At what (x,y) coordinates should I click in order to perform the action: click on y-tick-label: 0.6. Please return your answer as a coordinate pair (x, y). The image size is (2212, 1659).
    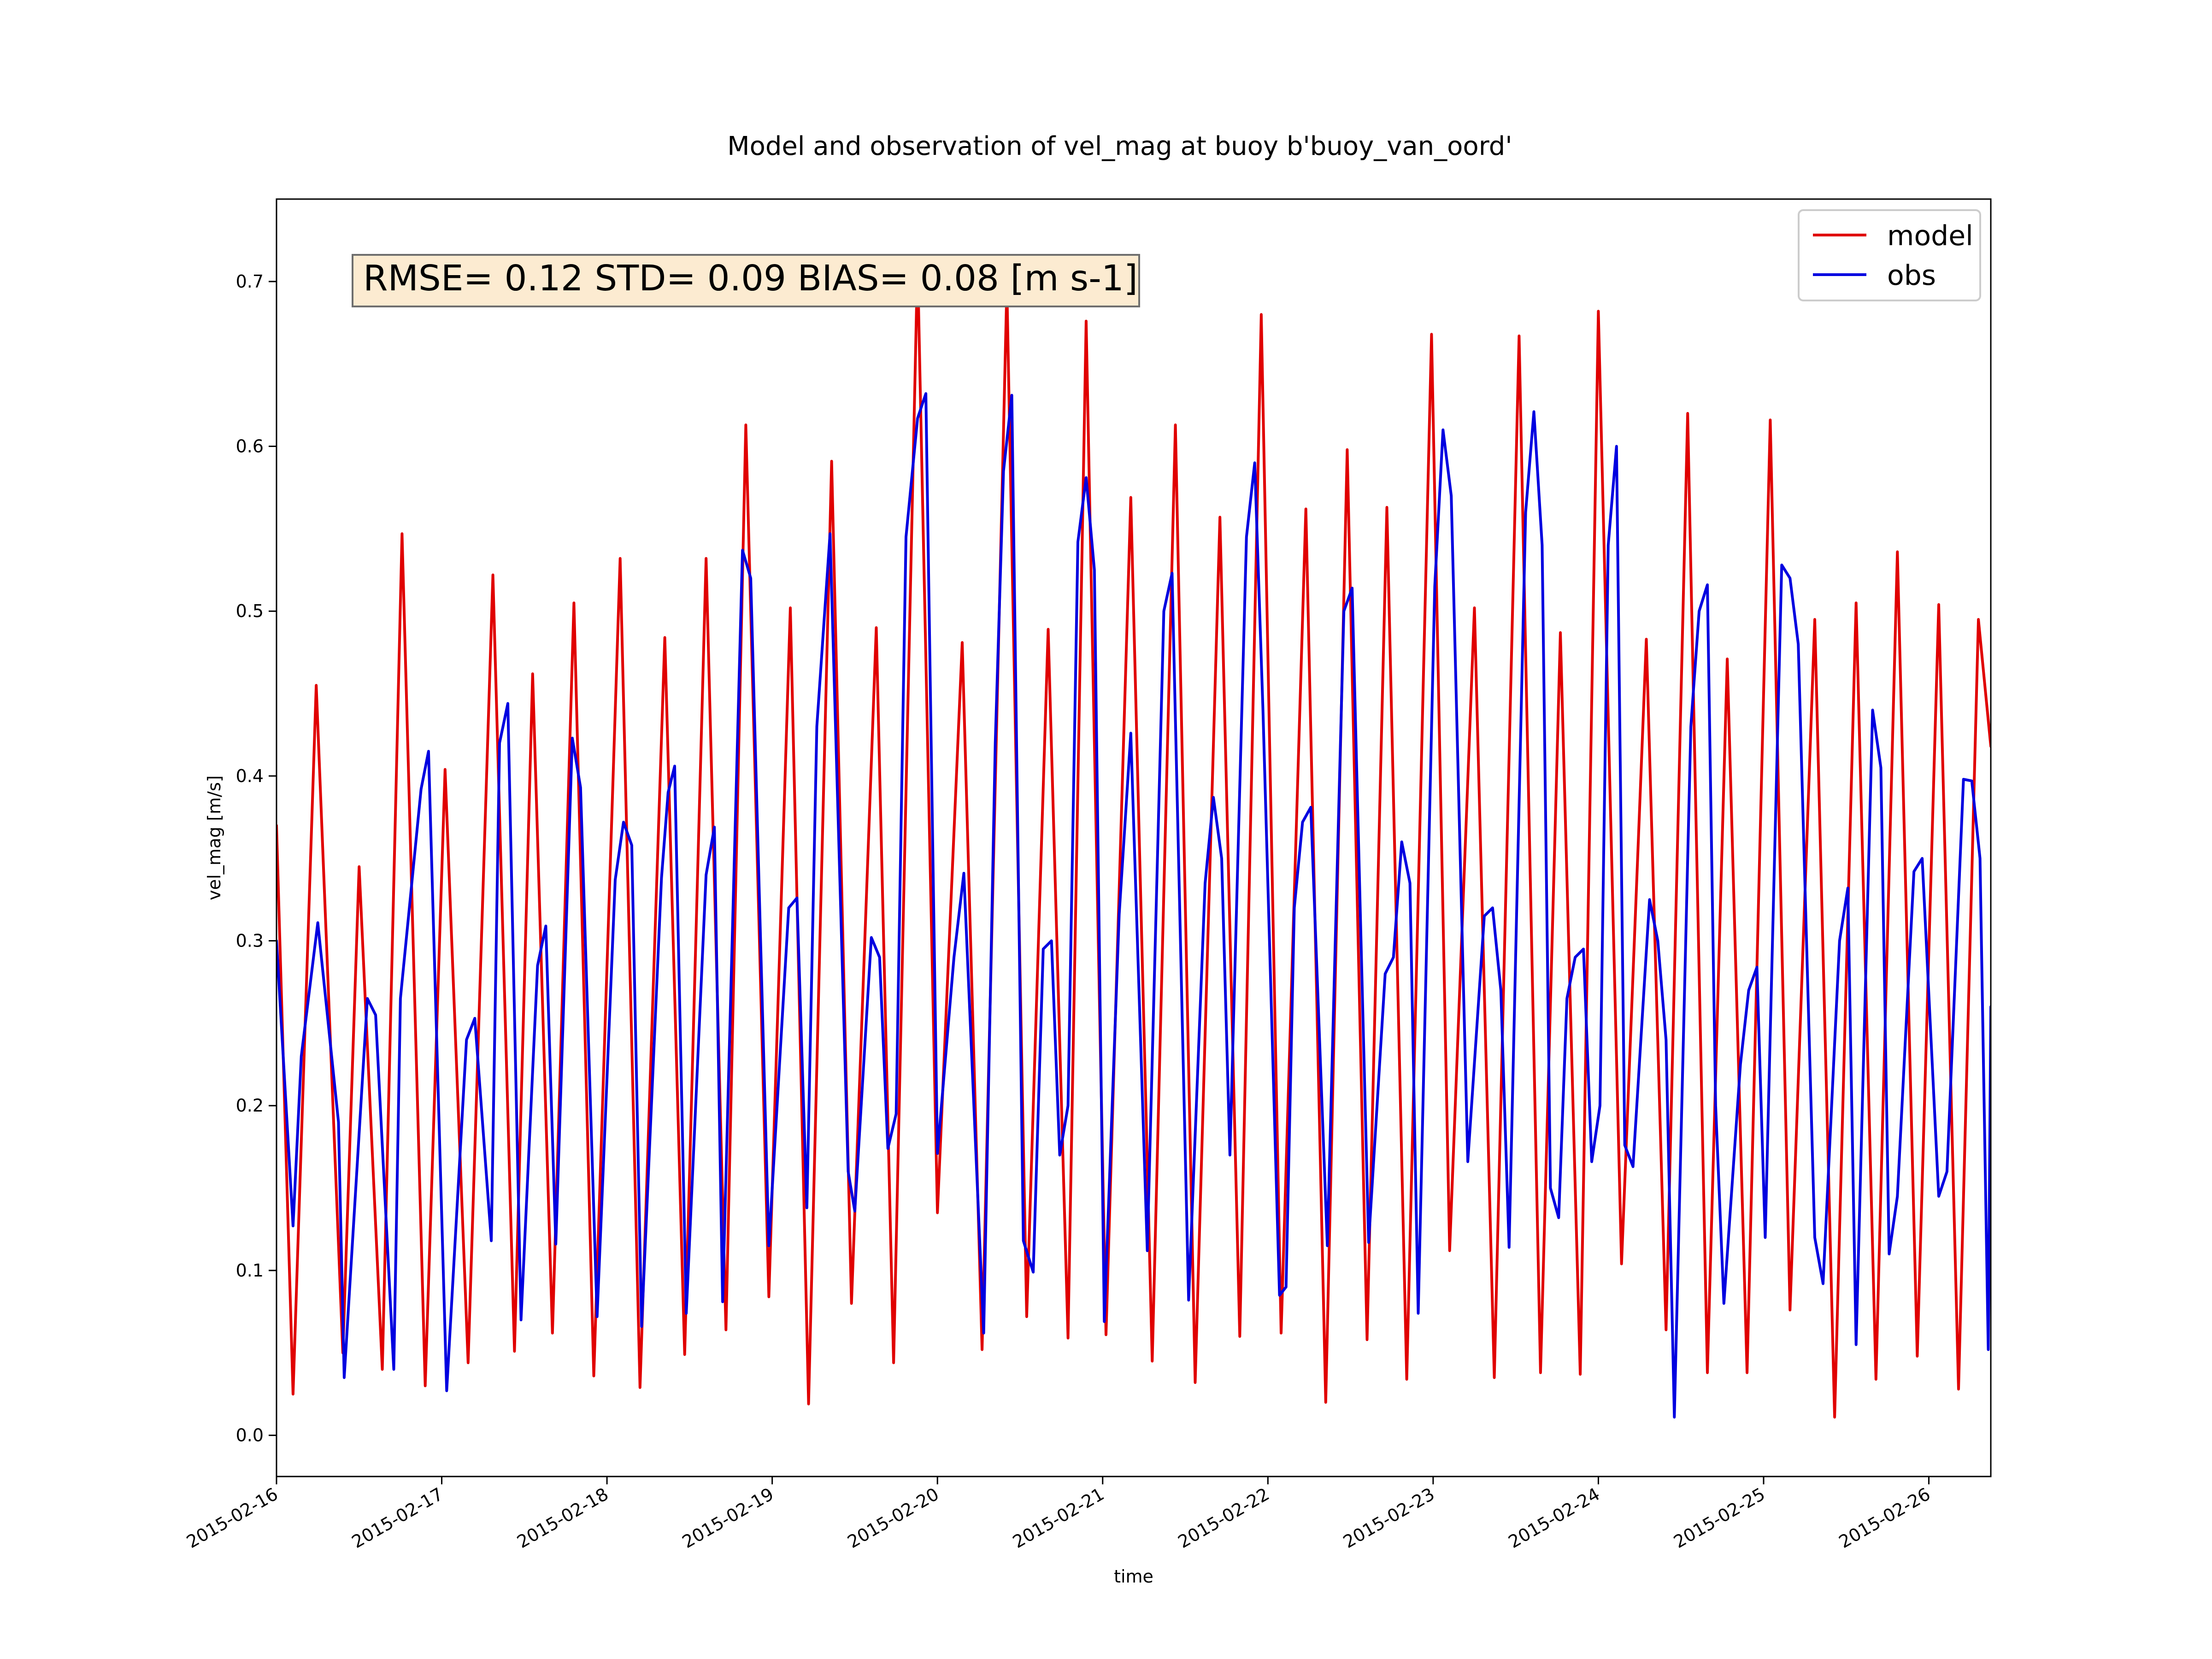
    Looking at the image, I should click on (250, 446).